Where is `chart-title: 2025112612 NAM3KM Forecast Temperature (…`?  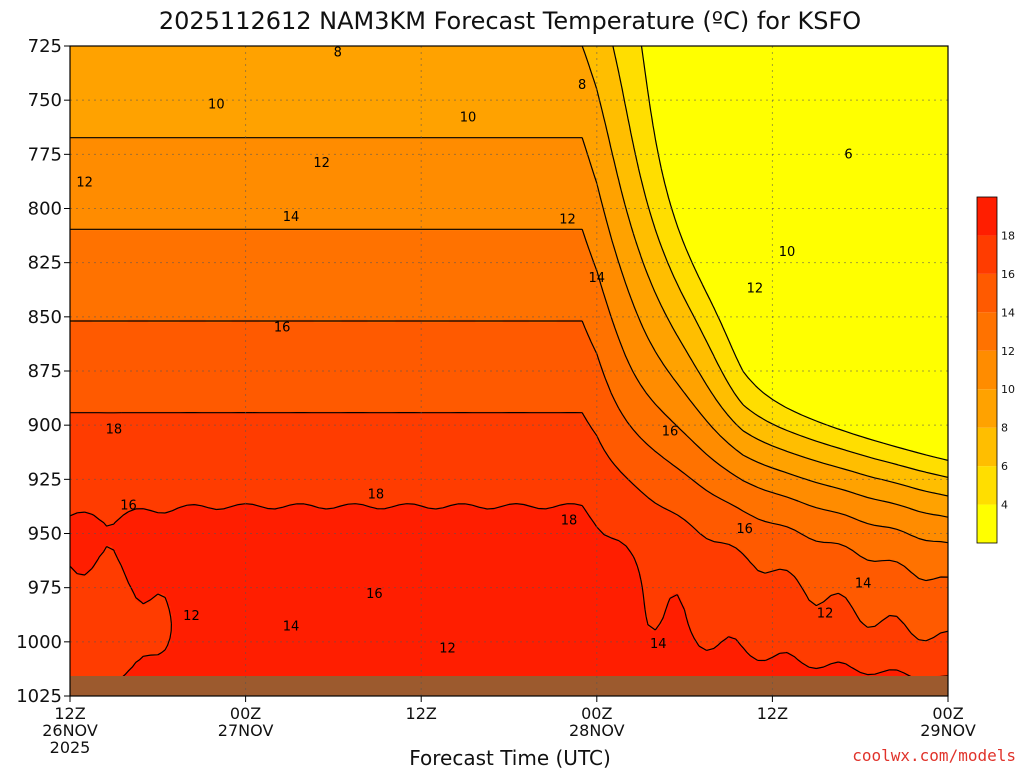
chart-title: 2025112612 NAM3KM Forecast Temperature (… is located at coordinates (510, 21).